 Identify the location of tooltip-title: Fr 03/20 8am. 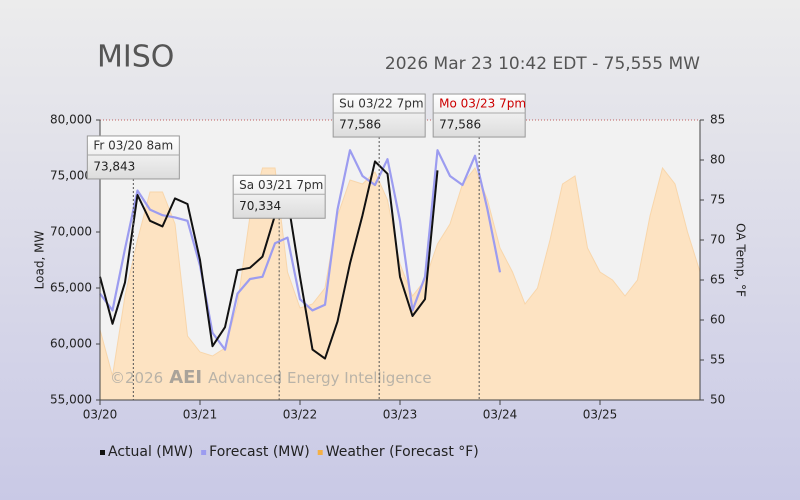
(133, 145).